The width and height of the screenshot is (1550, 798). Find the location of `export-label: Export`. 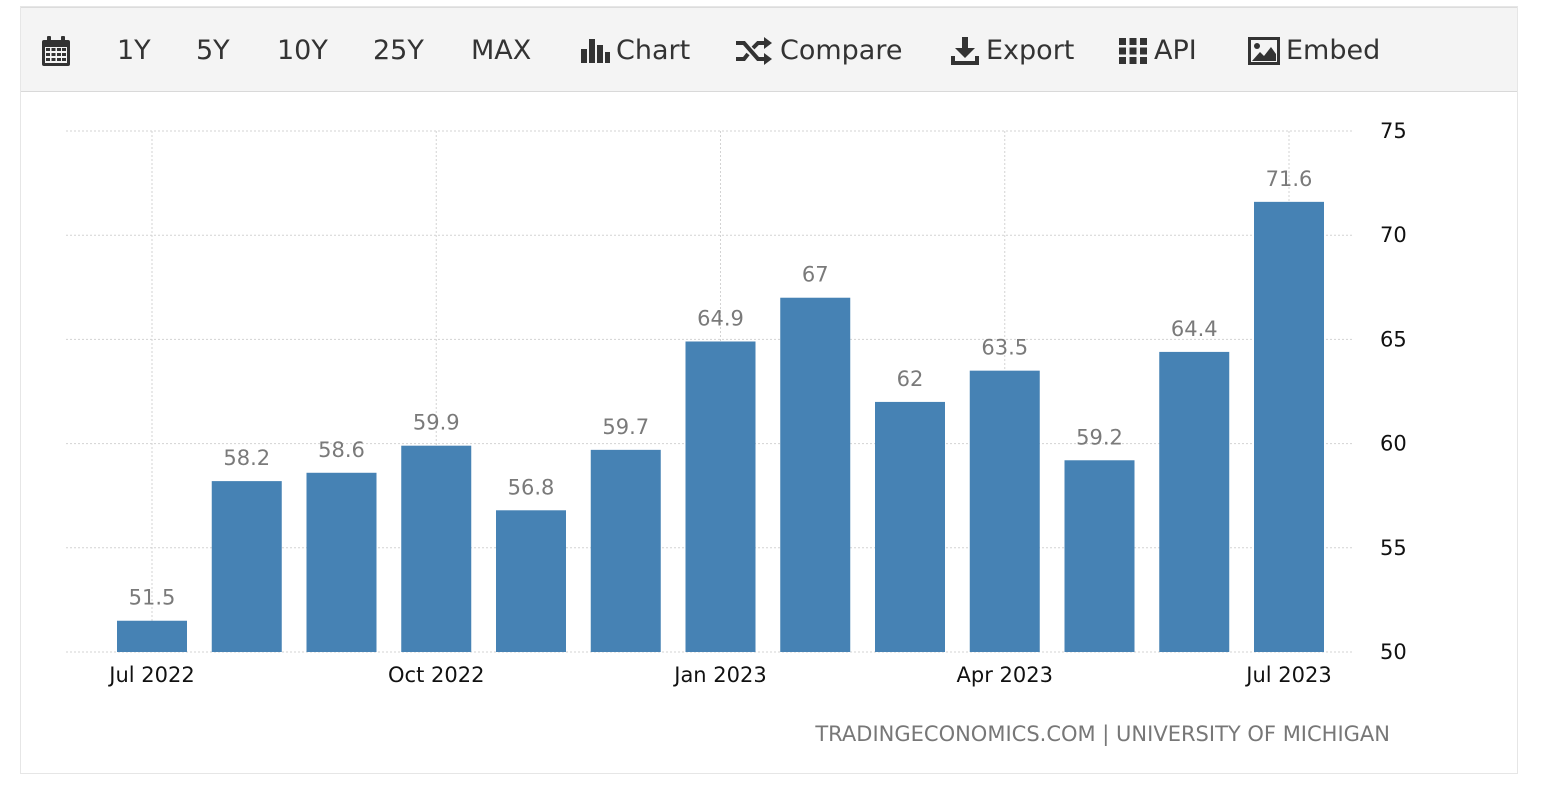

export-label: Export is located at coordinates (1030, 50).